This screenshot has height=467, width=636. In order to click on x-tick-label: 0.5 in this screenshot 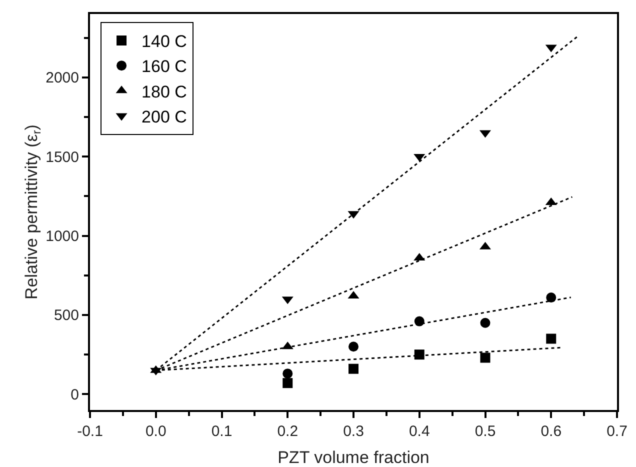, I will do `click(485, 431)`.